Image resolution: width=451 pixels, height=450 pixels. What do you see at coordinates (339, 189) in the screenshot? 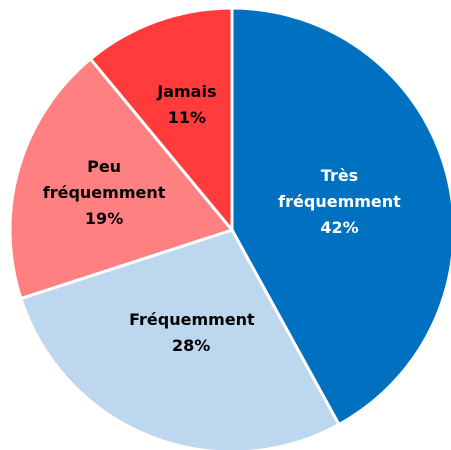
I see `category-label: Très fréquemment` at bounding box center [339, 189].